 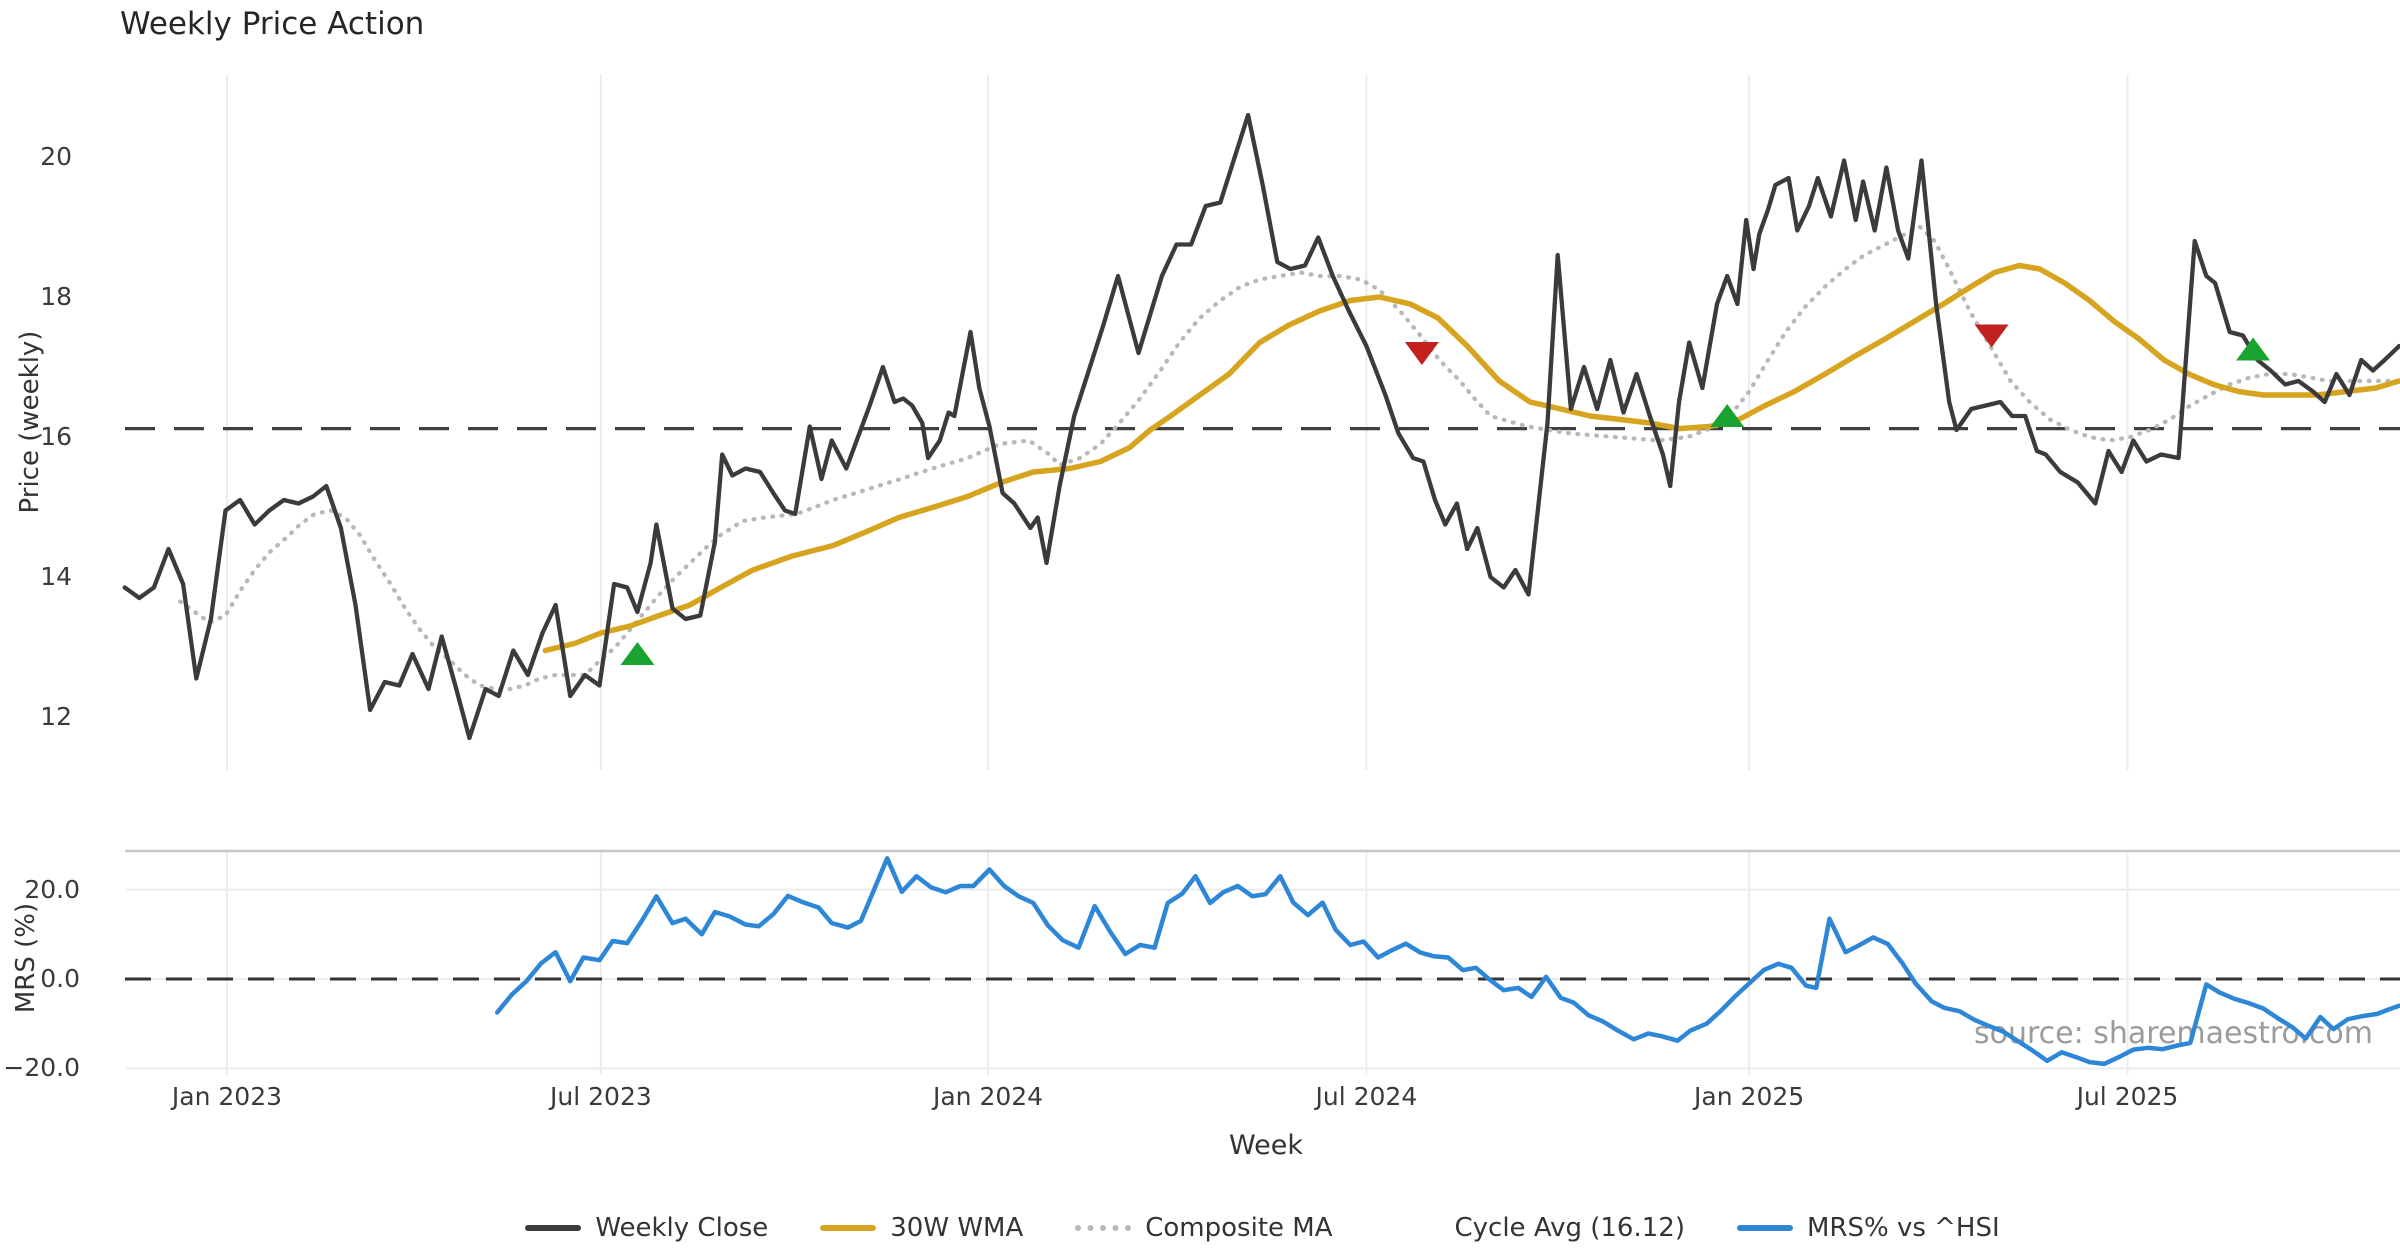 What do you see at coordinates (682, 1228) in the screenshot?
I see `legend-label: Weekly Close` at bounding box center [682, 1228].